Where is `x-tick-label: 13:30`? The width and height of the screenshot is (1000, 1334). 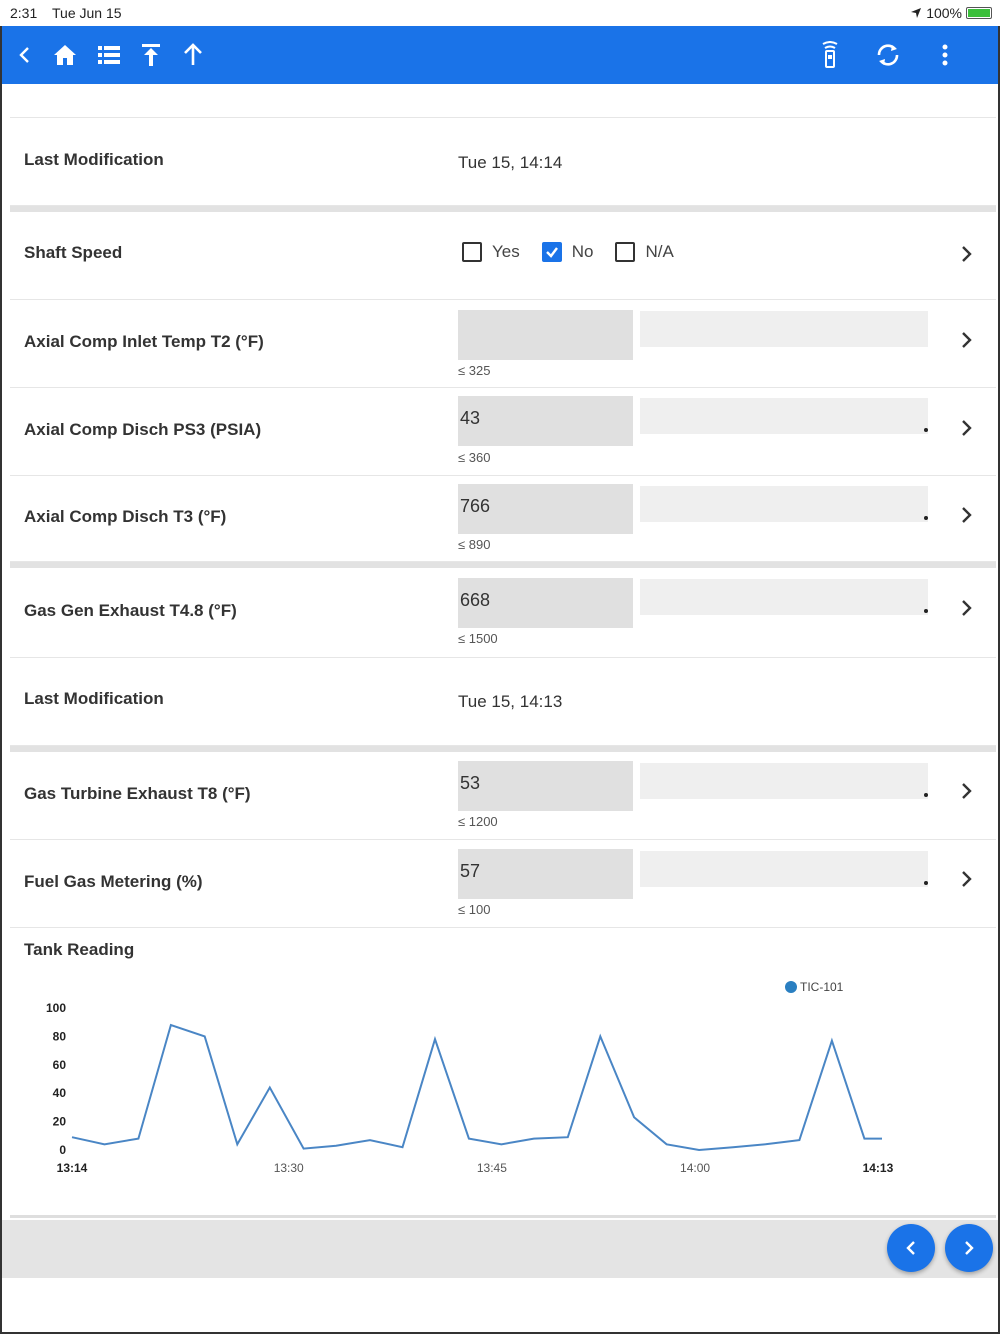
x-tick-label: 13:30 is located at coordinates (289, 1168).